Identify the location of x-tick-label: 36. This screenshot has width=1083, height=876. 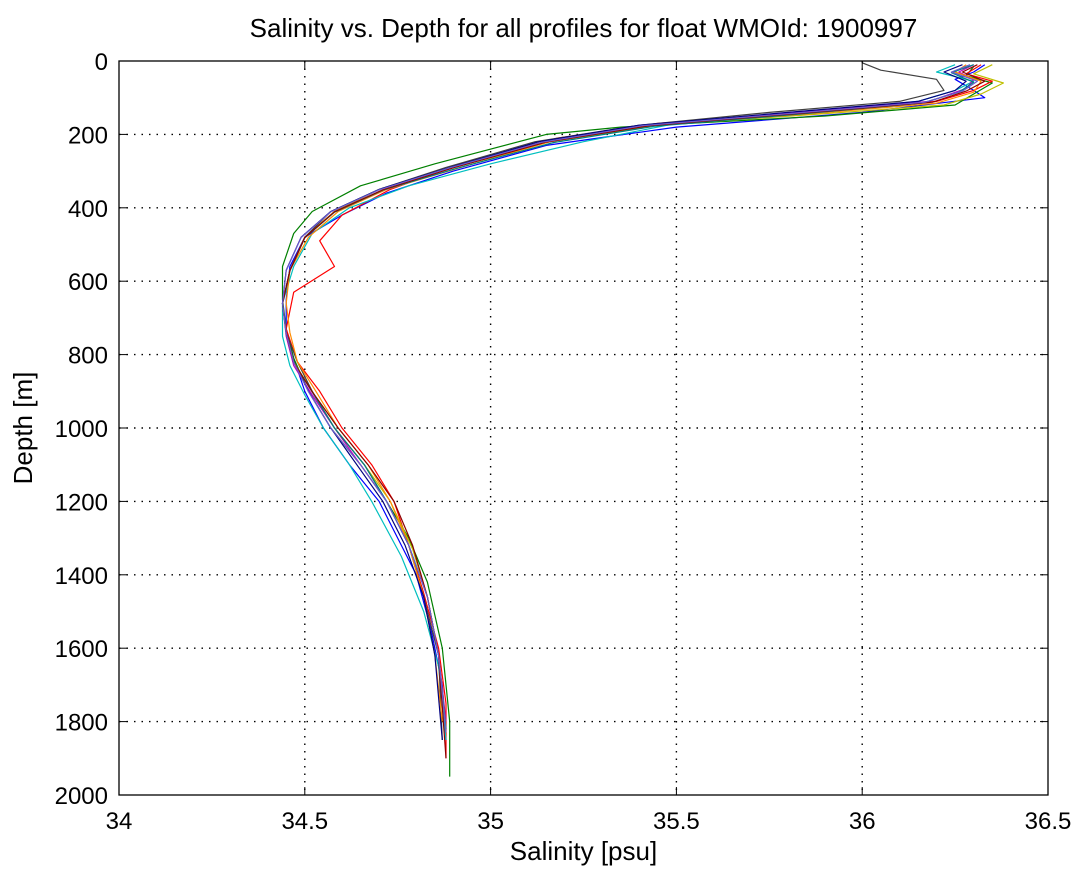
(862, 821).